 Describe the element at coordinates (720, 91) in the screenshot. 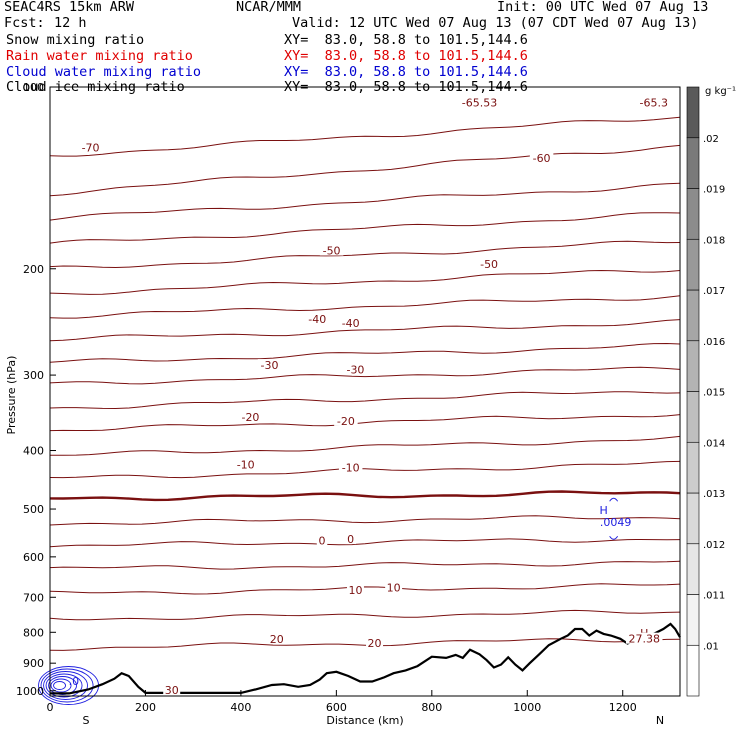

I see `colorbar-unit: g kg⁻¹` at that location.